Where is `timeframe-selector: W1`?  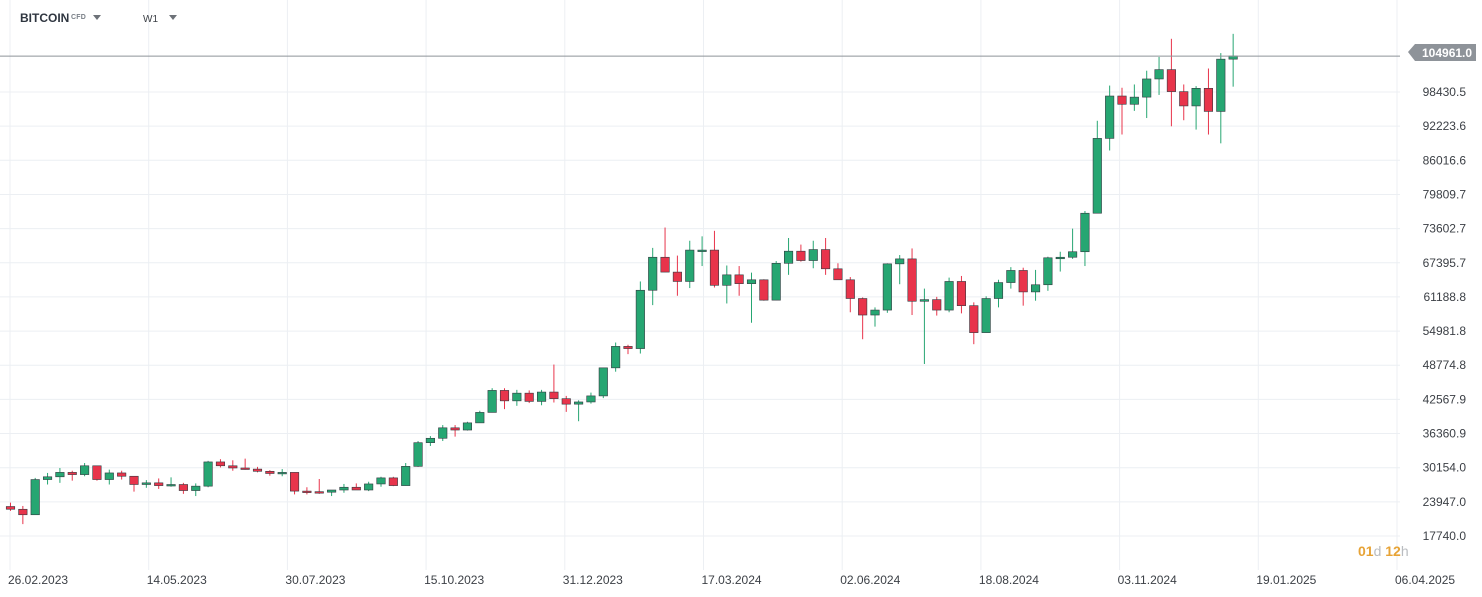 timeframe-selector: W1 is located at coordinates (150, 19).